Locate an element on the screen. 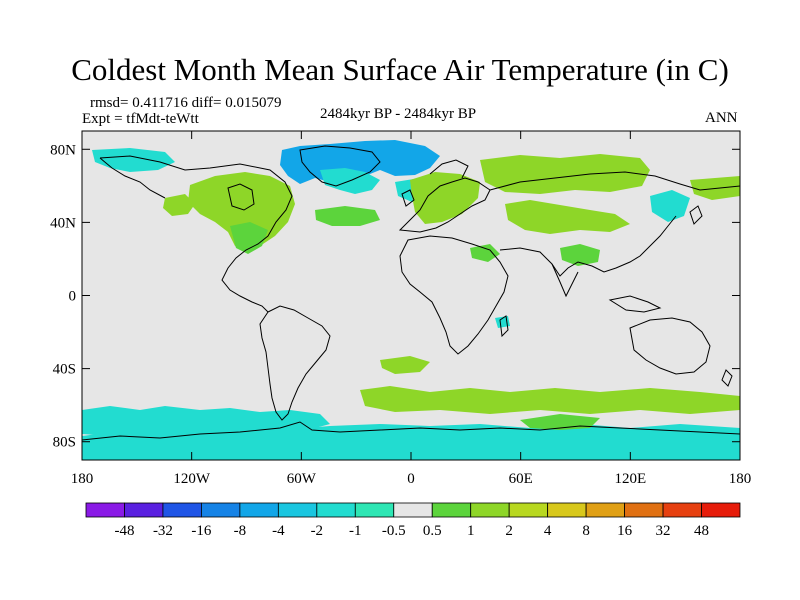  anomaly-patch-north-atlantic is located at coordinates (347, 216).